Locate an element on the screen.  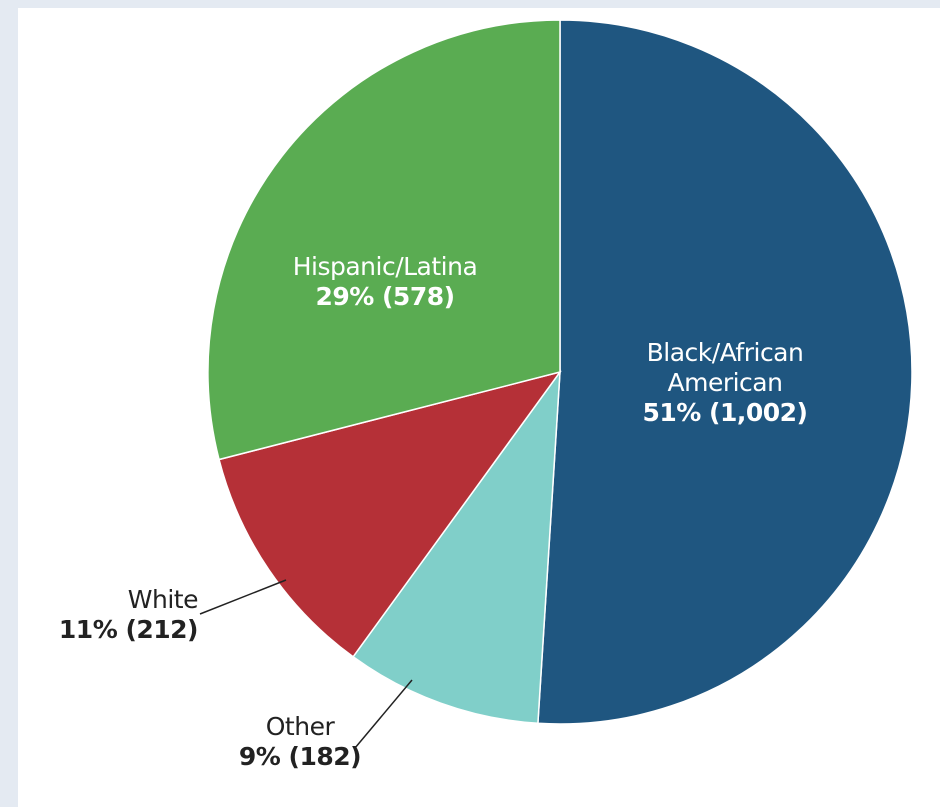
slice-name: Black/African American is located at coordinates (725, 367).